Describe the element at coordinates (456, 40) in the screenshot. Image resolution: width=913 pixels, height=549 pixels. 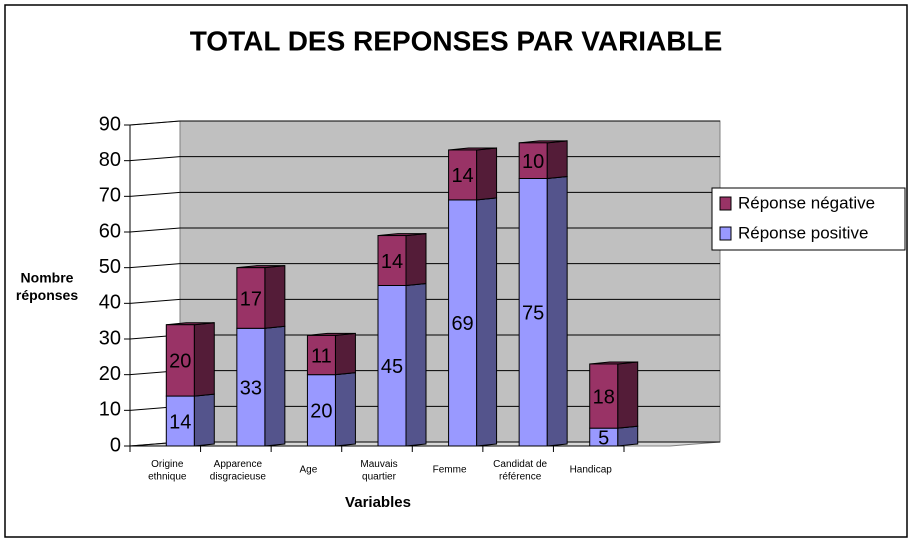
I see `chart-title: TOTAL DES REPONSES PAR VARIABLE` at that location.